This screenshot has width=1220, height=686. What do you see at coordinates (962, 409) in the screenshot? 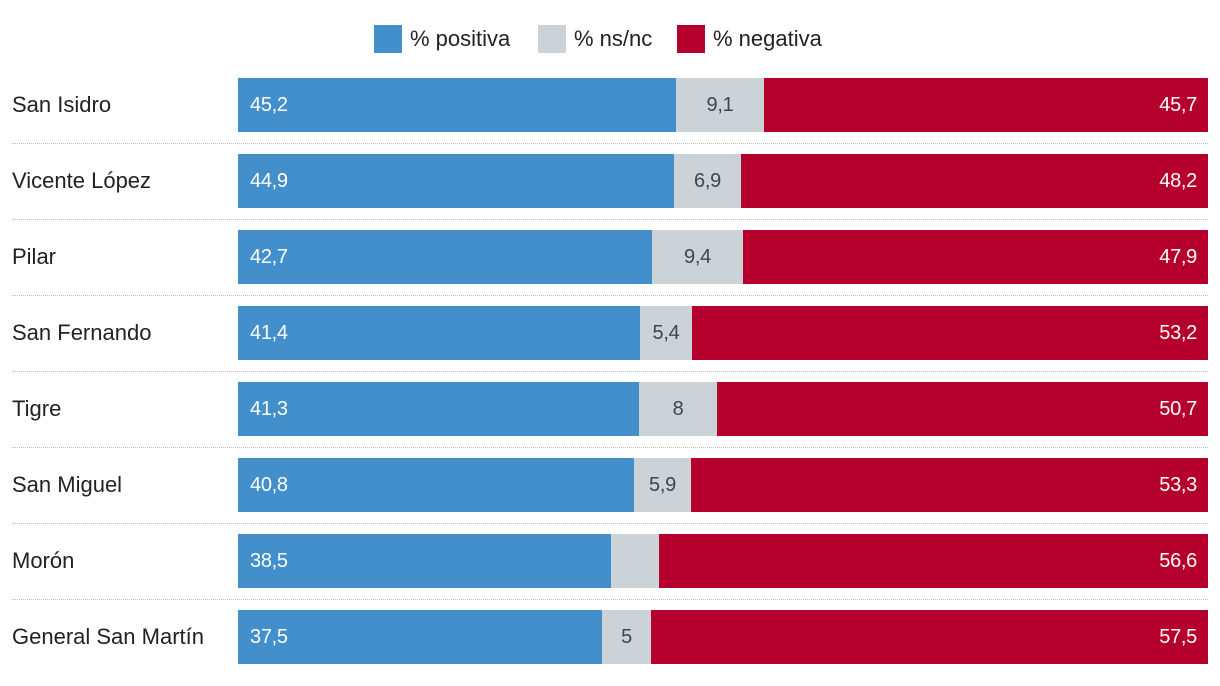
I see `bar-negativa-tigre` at bounding box center [962, 409].